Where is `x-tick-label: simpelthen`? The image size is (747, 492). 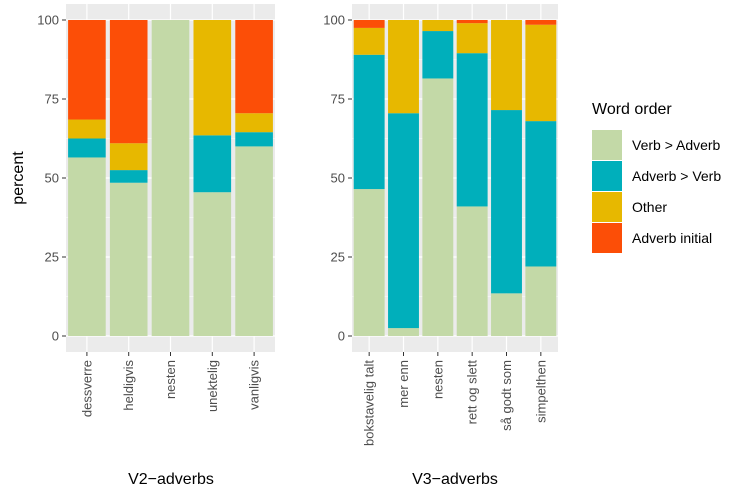 x-tick-label: simpelthen is located at coordinates (540, 391).